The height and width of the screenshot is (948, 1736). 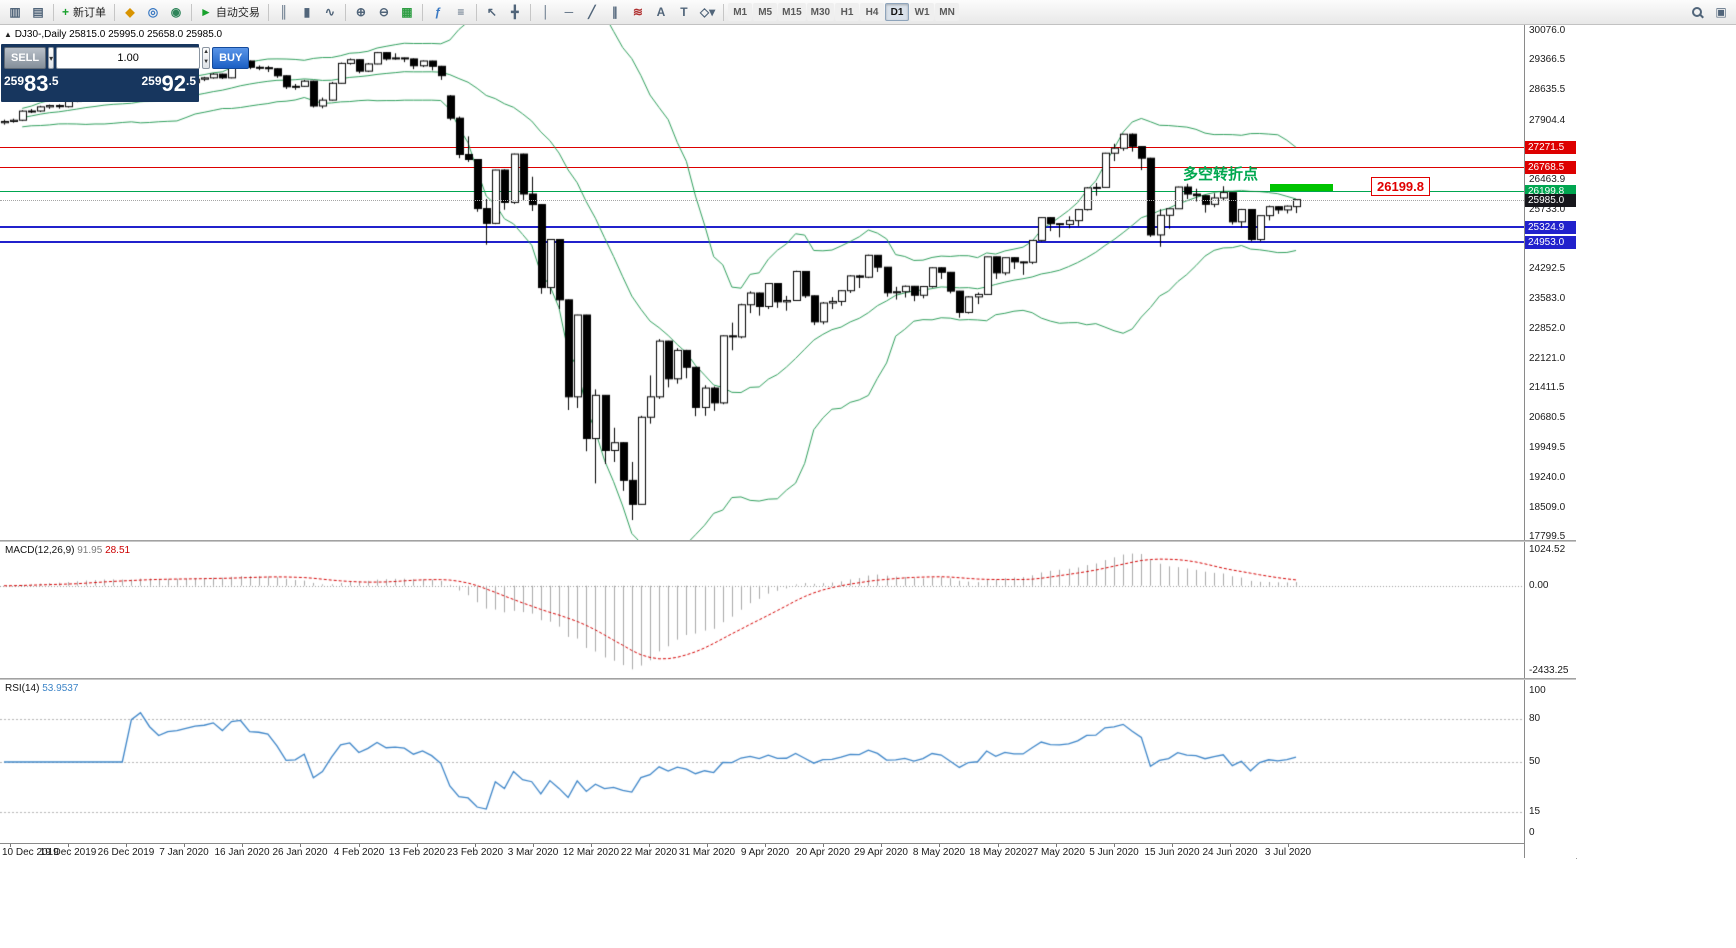 I want to click on lot-size-input, so click(x=128, y=58).